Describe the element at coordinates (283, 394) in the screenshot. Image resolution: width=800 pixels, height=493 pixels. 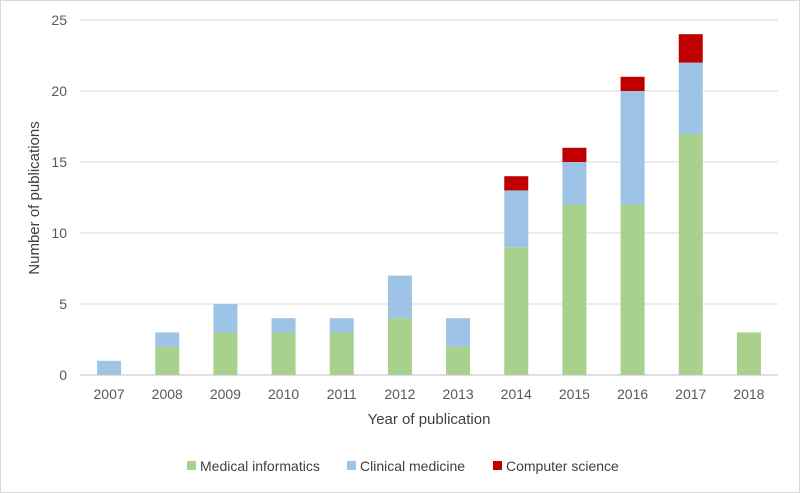
I see `x-tick-label: 2010` at that location.